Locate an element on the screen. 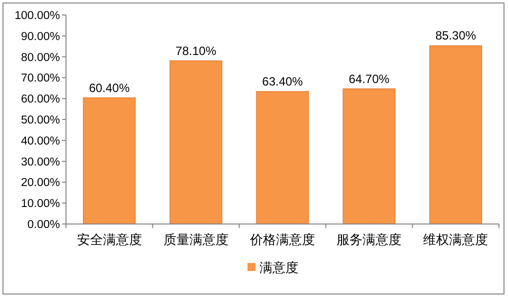  y-tick-label: 60.00% is located at coordinates (40, 100).